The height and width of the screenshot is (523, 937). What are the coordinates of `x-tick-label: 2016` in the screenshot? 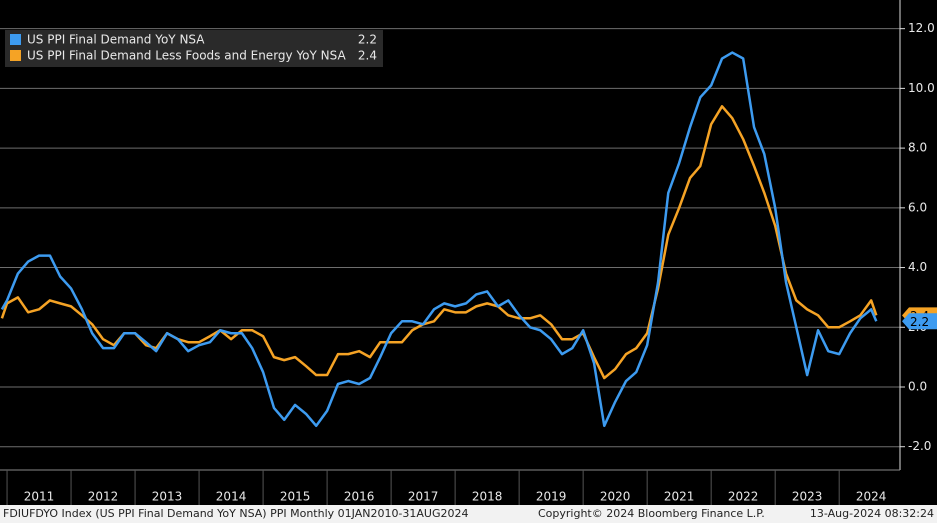 It's located at (359, 497).